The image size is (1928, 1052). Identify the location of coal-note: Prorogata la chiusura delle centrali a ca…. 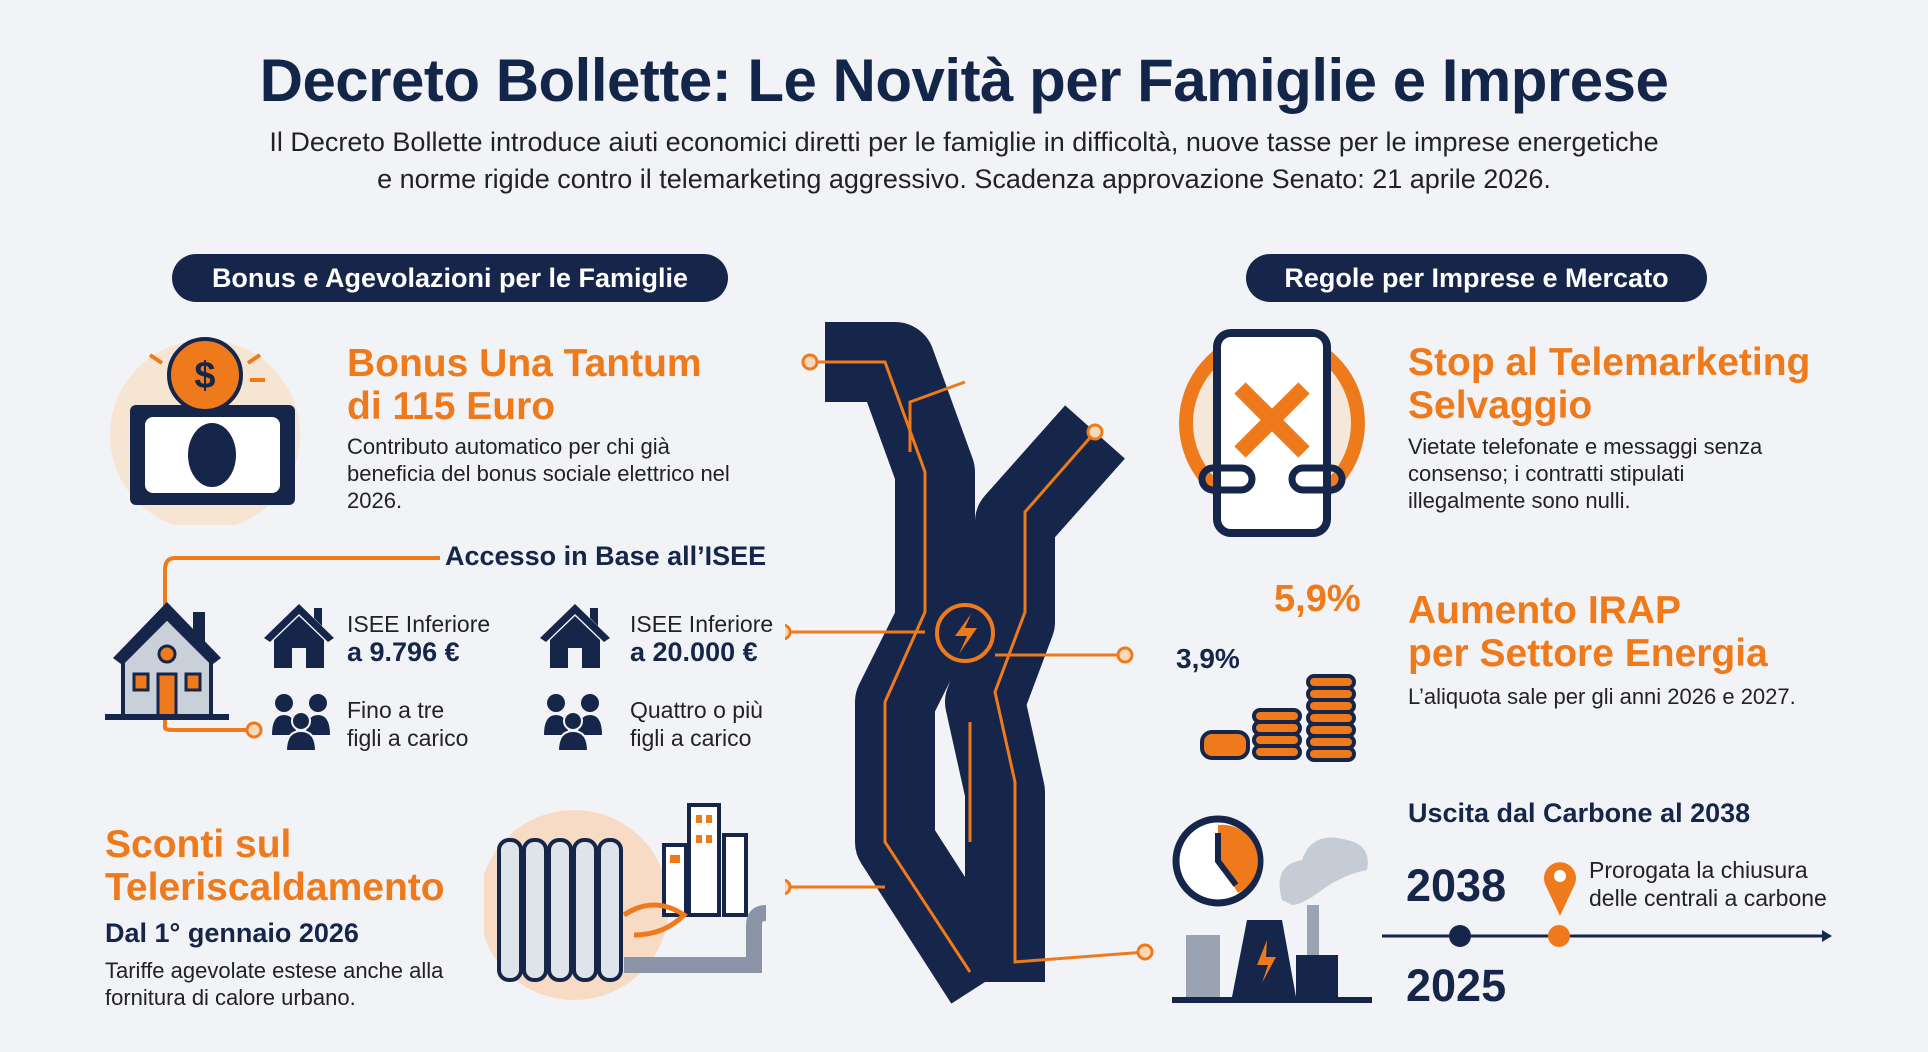
(1708, 884).